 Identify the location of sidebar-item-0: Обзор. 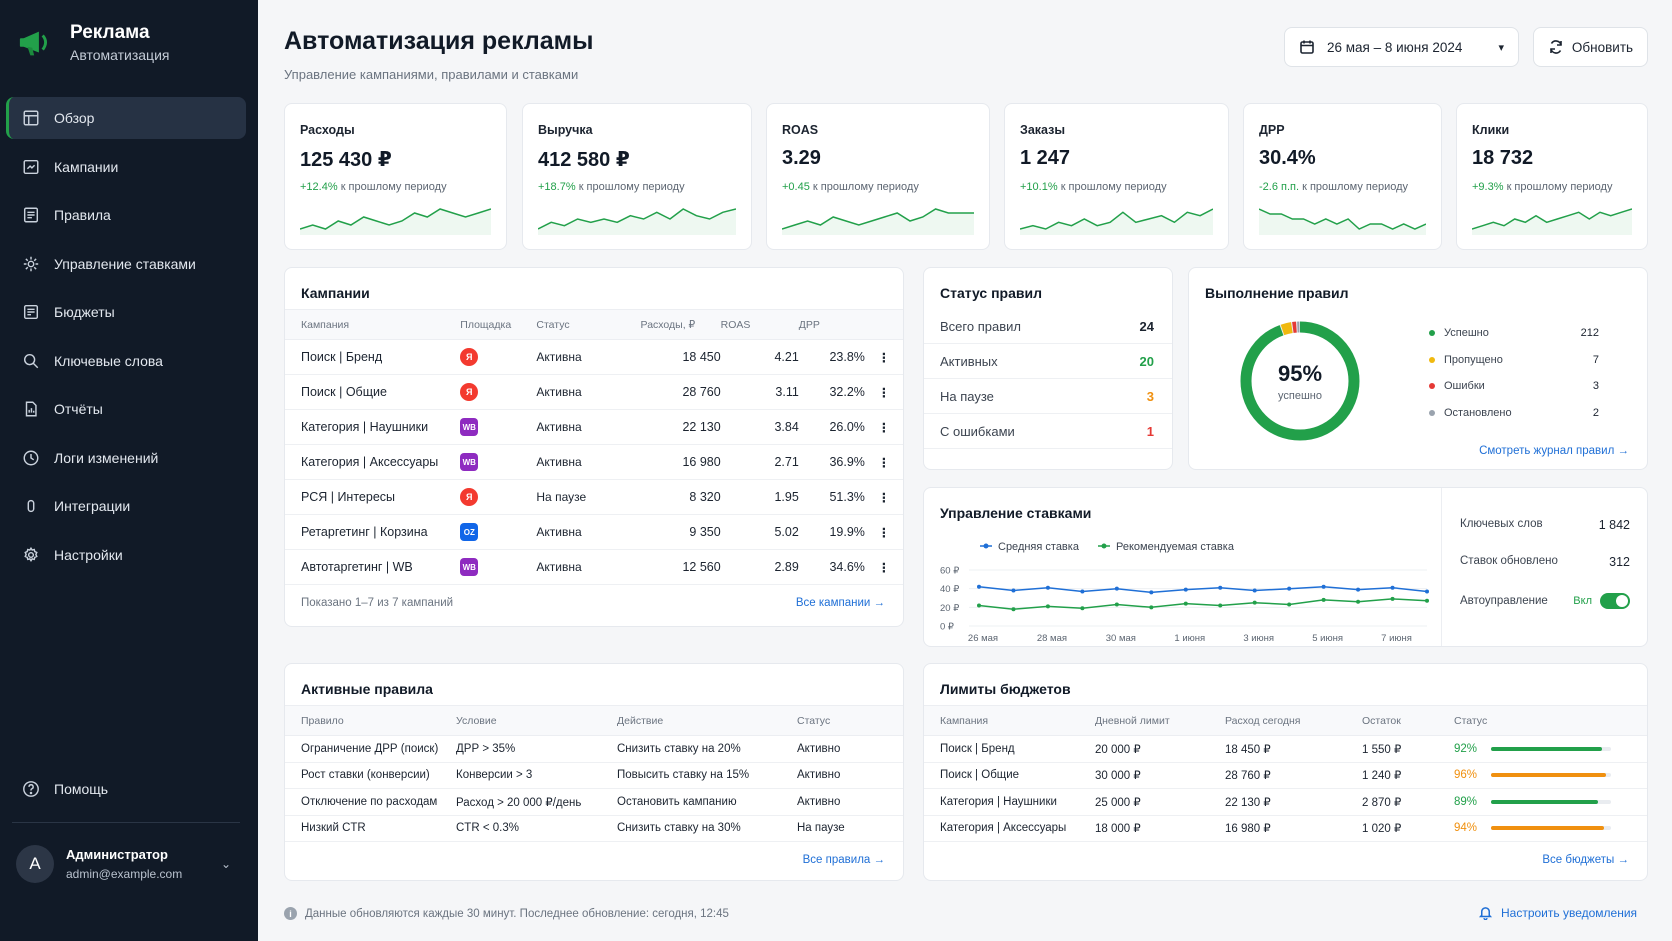
(126, 118).